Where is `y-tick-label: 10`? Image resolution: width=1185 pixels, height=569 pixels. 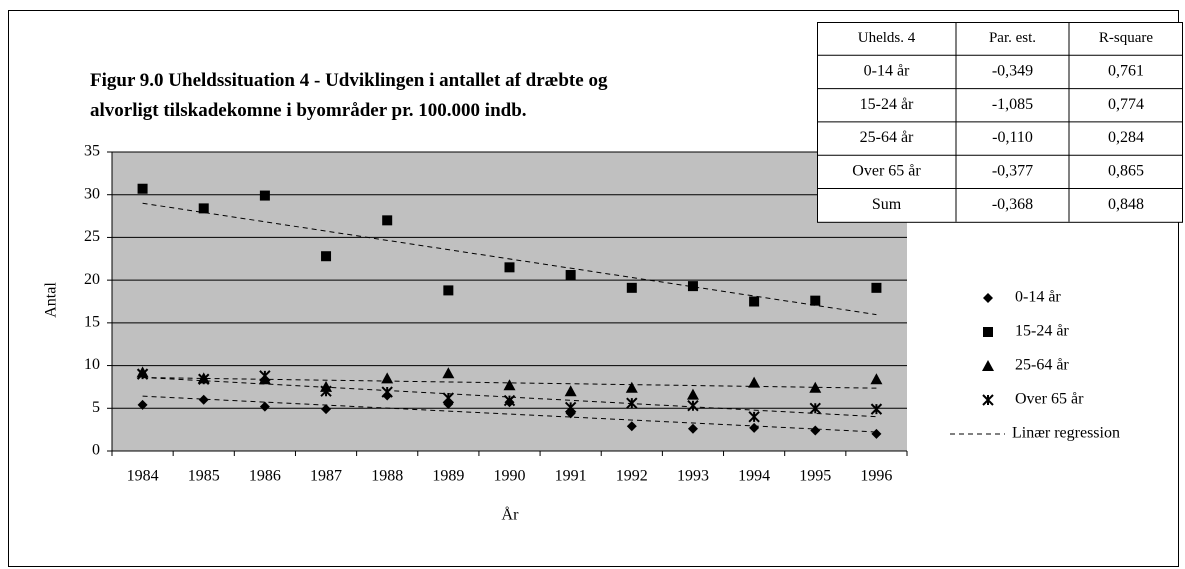 y-tick-label: 10 is located at coordinates (92, 364).